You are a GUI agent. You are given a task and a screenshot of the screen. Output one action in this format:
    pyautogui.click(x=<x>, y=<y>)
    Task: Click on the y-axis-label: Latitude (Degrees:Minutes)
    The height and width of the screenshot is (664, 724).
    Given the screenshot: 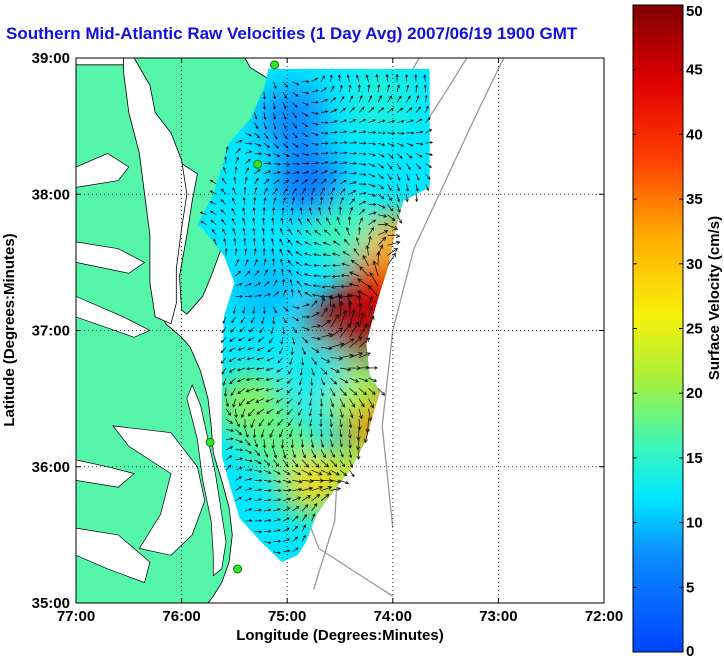 What is the action you would take?
    pyautogui.click(x=9, y=329)
    